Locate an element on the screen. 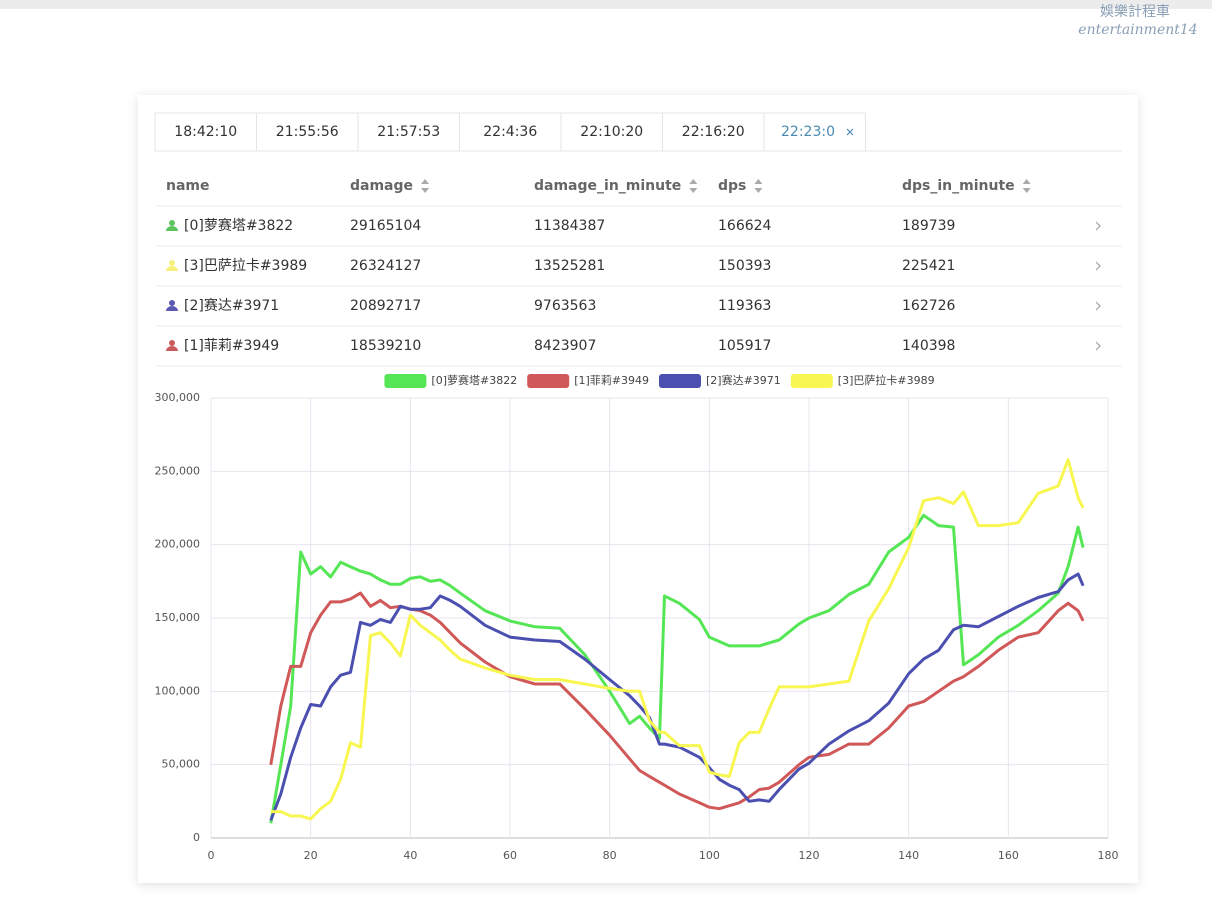  legend-label: [3]巴萨拉卡#3989 is located at coordinates (886, 380).